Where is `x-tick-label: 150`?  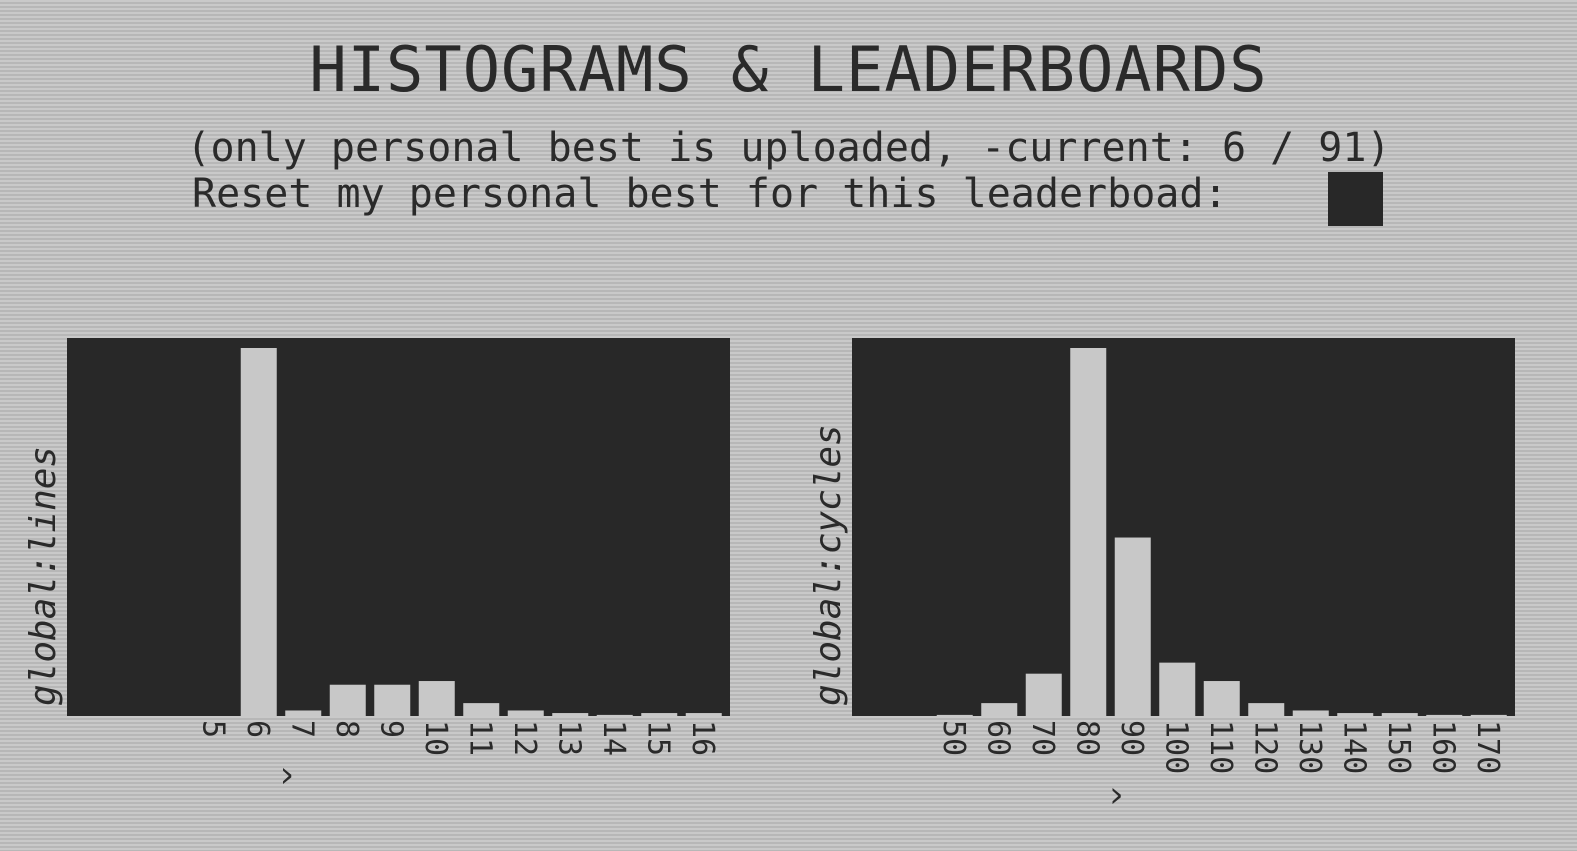
x-tick-label: 150 is located at coordinates (1398, 747).